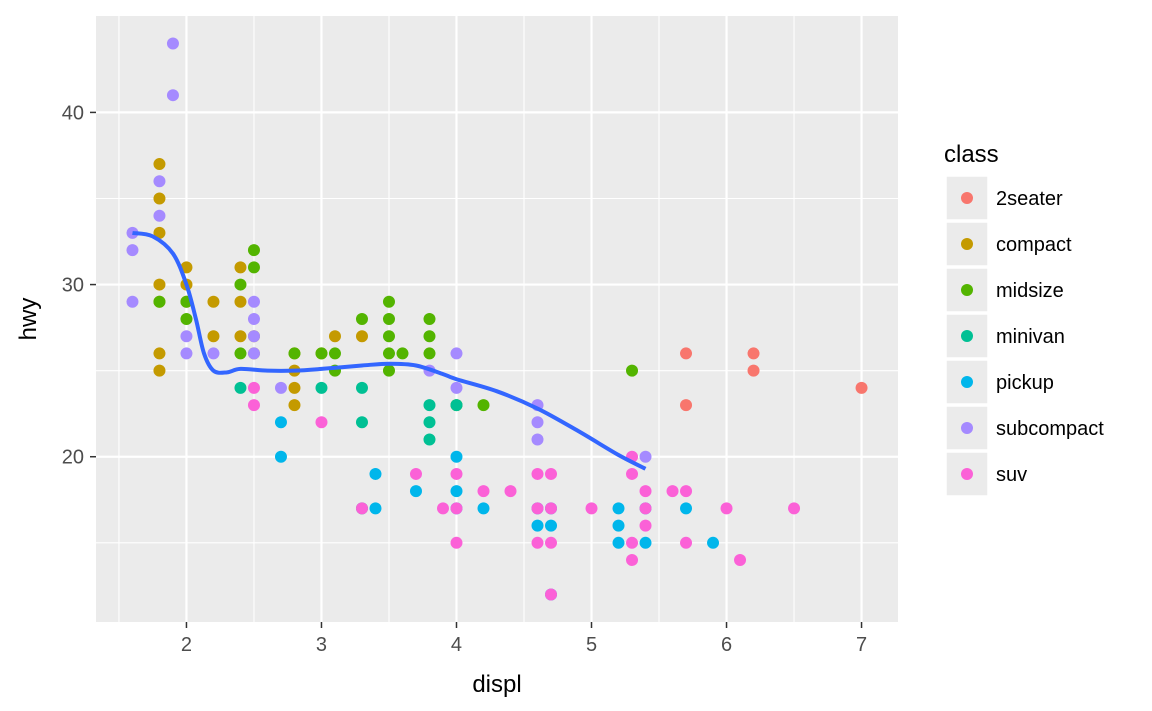 Image resolution: width=1152 pixels, height=711 pixels. I want to click on y-tick-label: 40, so click(73, 113).